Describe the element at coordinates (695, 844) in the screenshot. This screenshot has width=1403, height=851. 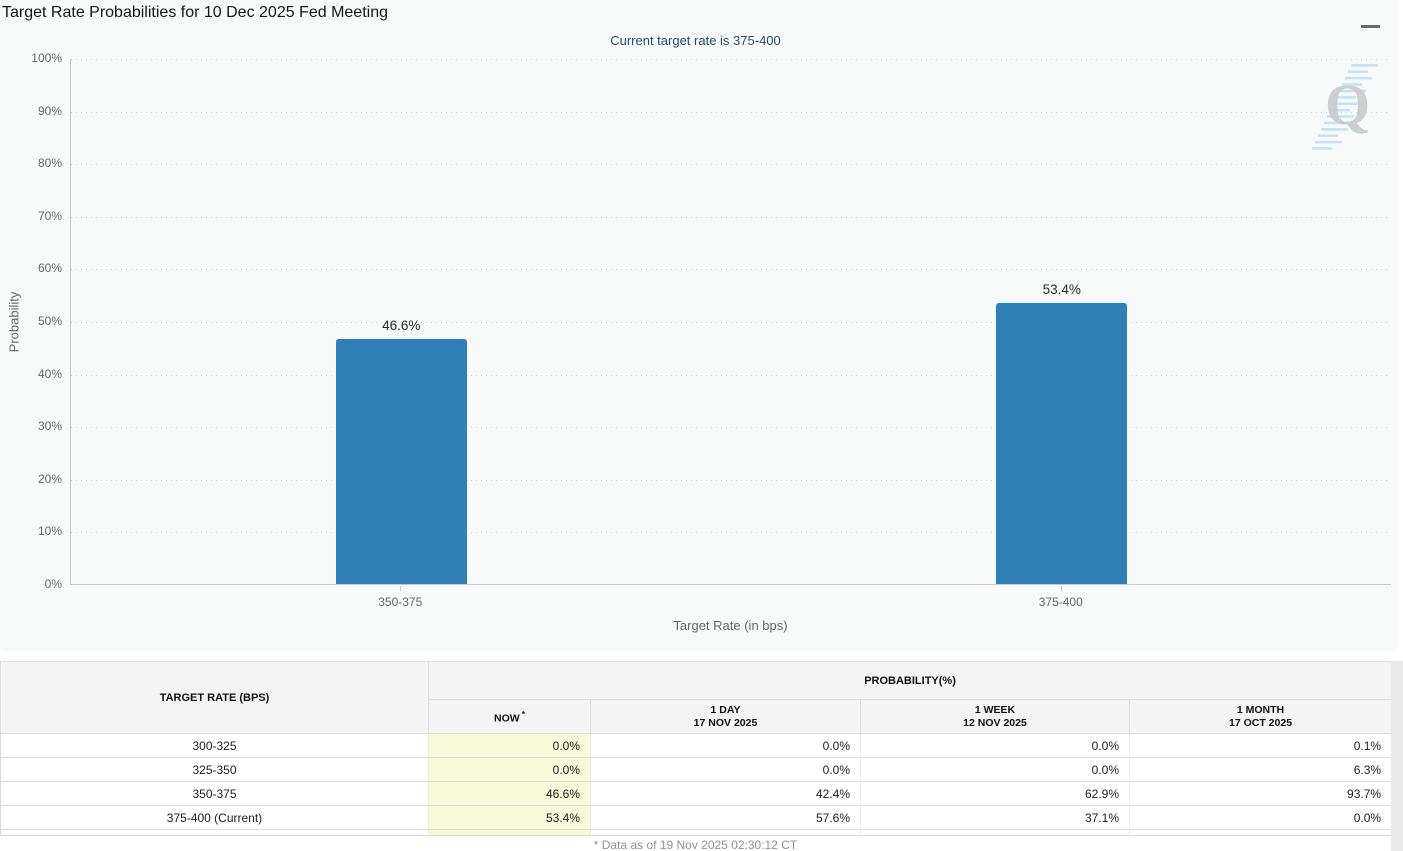
I see `data-as-of-note: * Data as of 19 Nov 2025 02:30:12 CT` at that location.